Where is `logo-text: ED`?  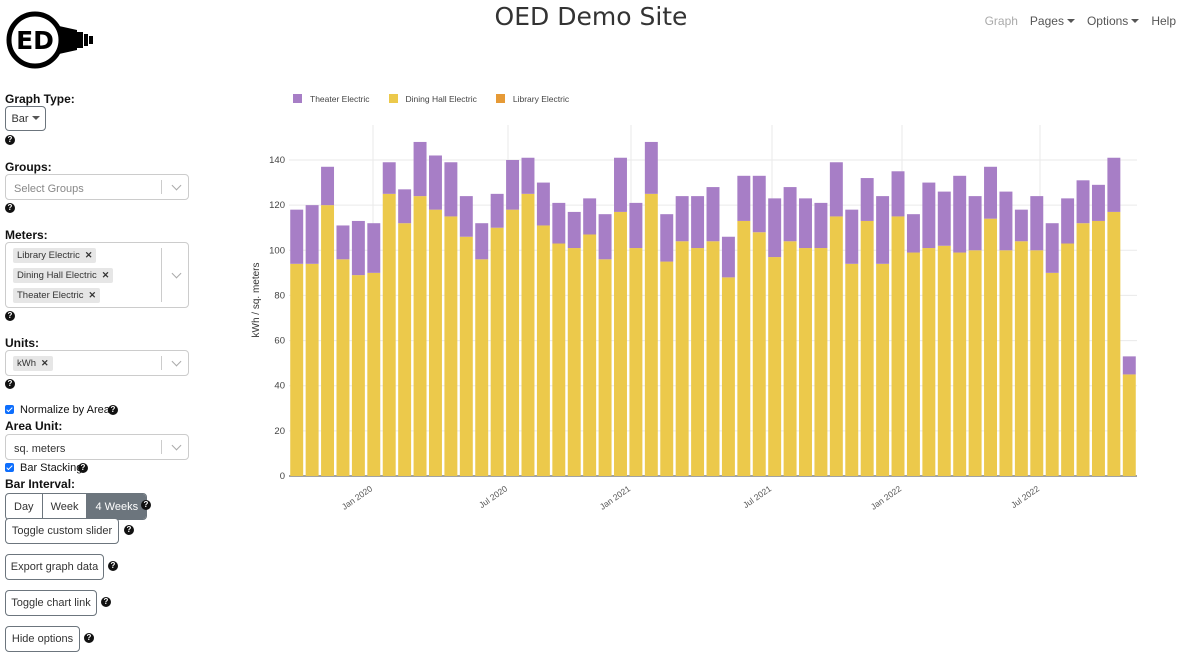 logo-text: ED is located at coordinates (35, 40).